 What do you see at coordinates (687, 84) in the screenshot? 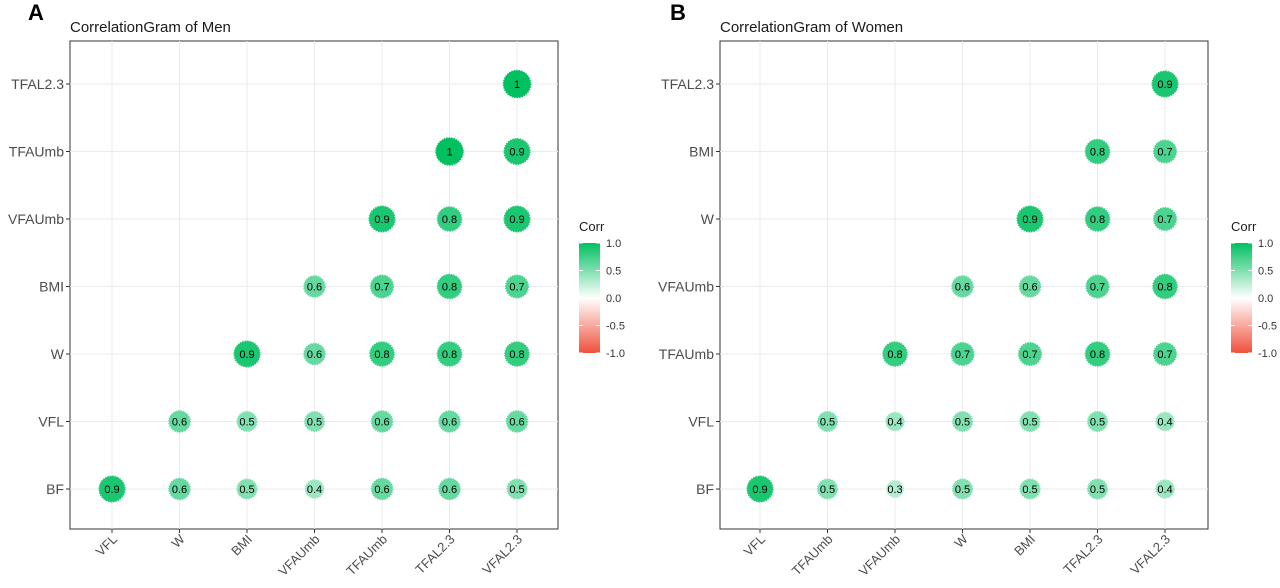
I see `y-tick-label: TFAL2.3` at bounding box center [687, 84].